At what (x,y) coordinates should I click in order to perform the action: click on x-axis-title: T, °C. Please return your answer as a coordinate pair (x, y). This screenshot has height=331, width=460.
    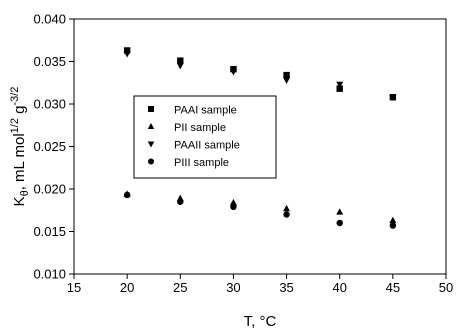
    Looking at the image, I should click on (260, 321).